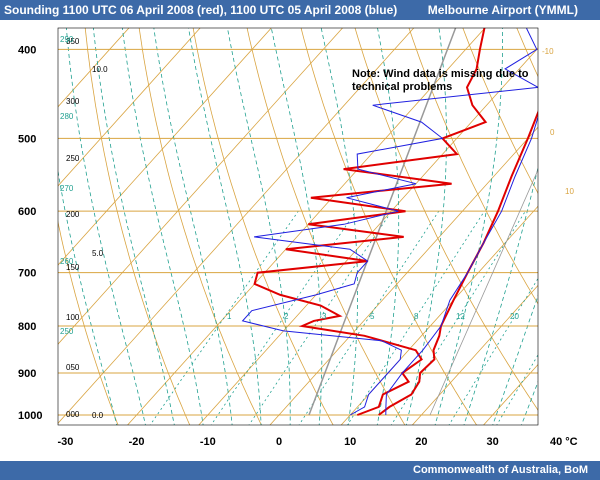  Describe the element at coordinates (27, 212) in the screenshot. I see `pressure-tick-label: 600` at that location.